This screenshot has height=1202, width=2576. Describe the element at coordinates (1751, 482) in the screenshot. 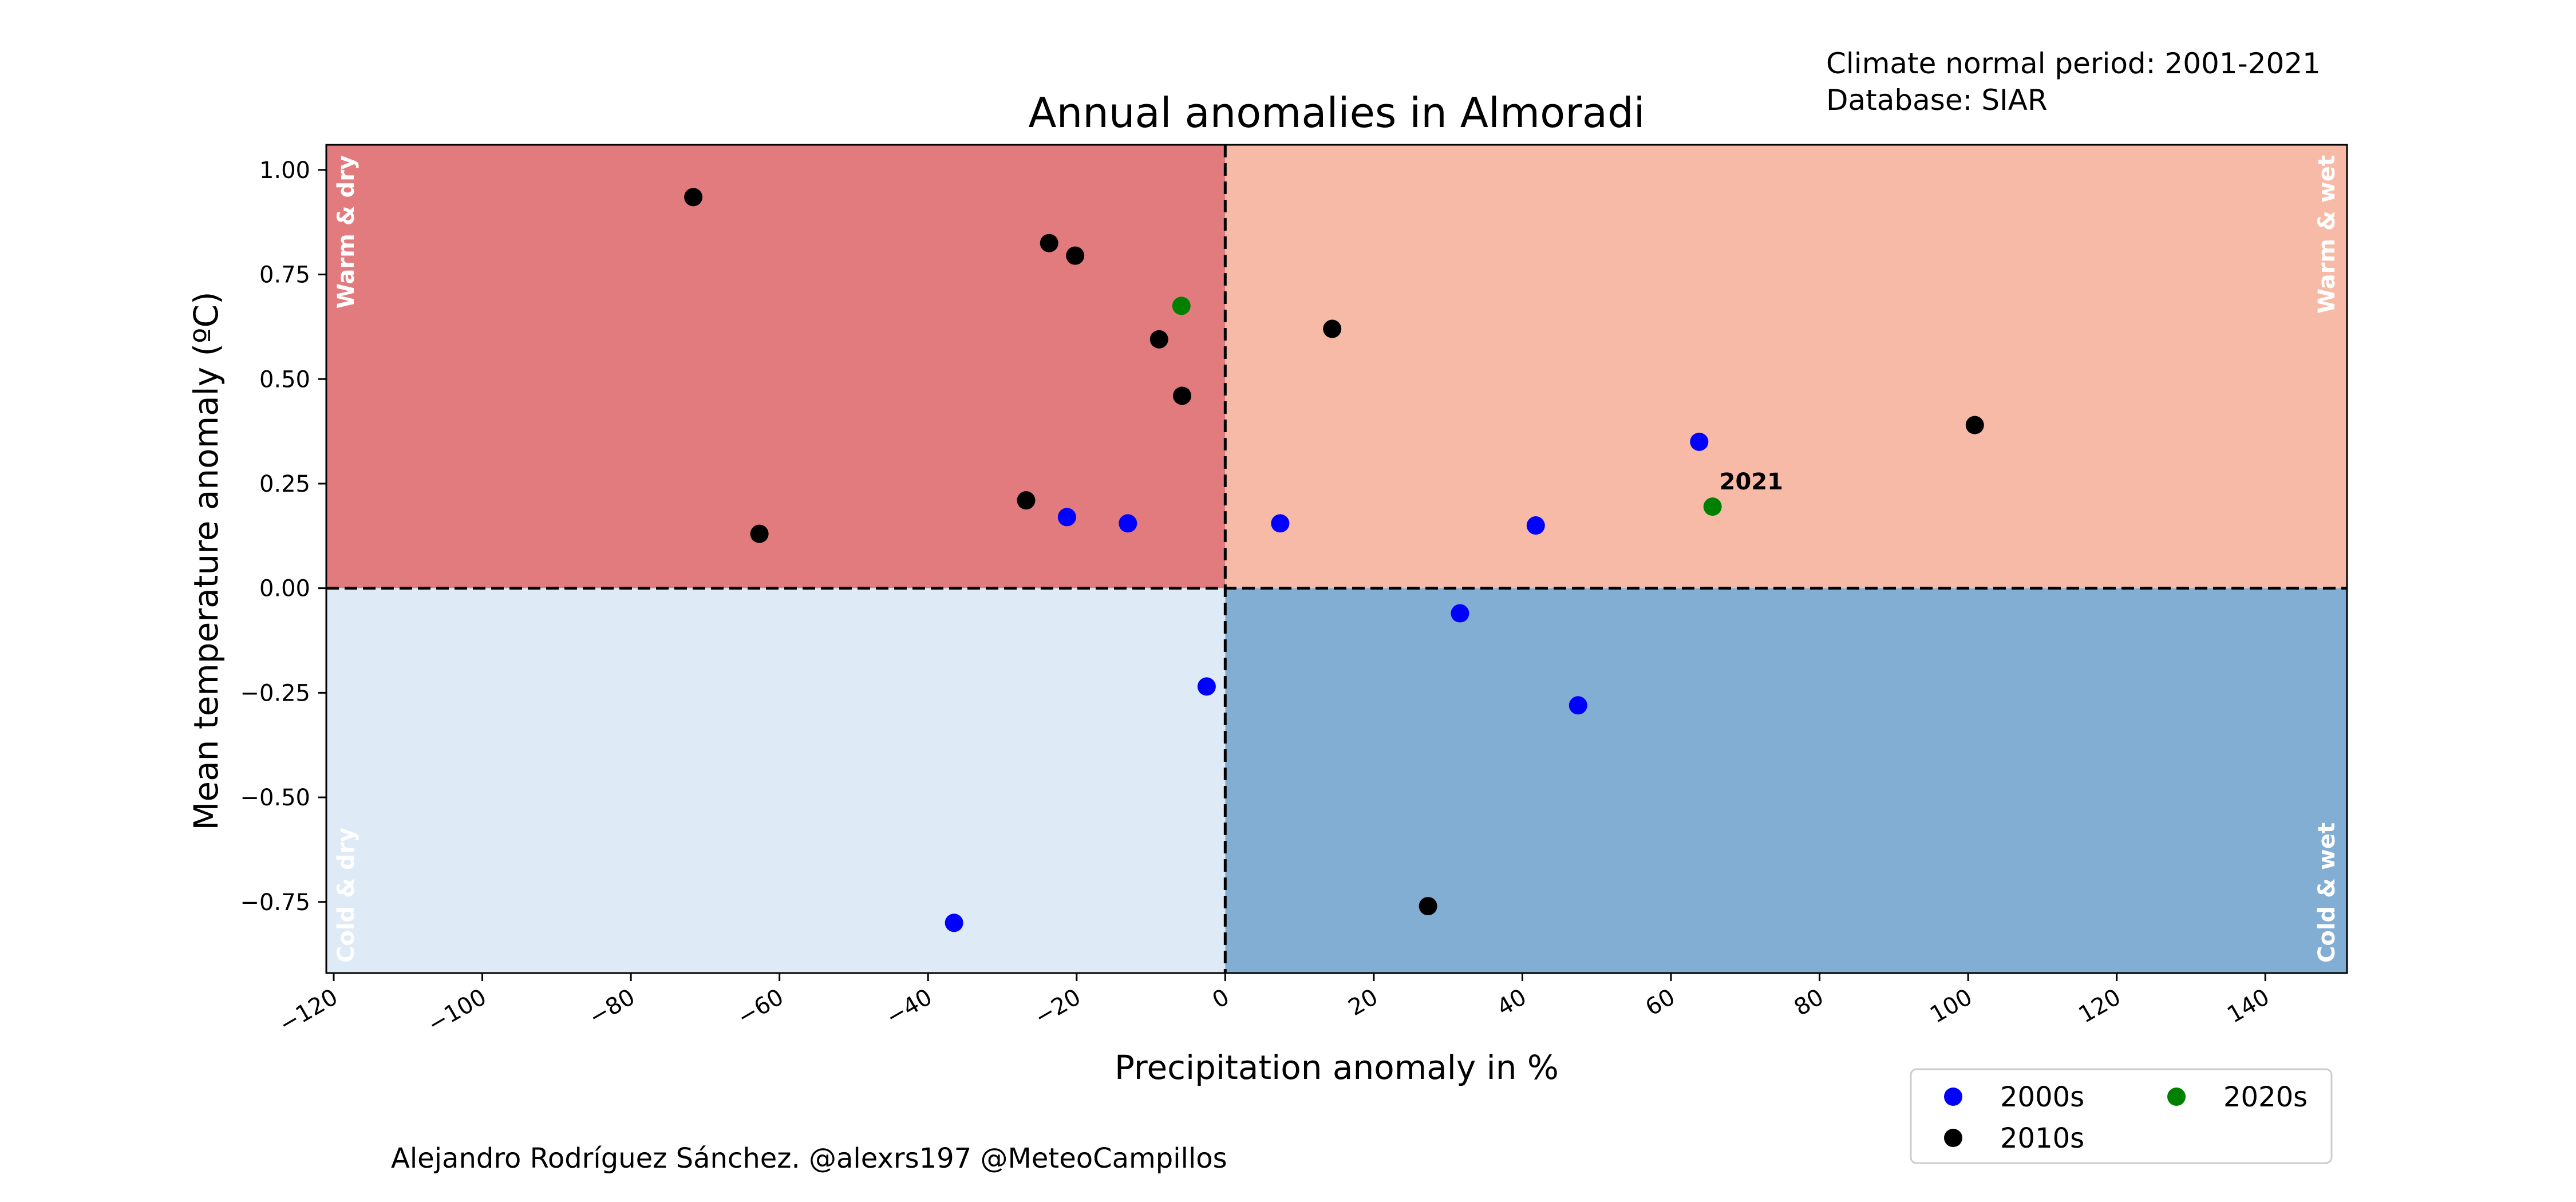

I see `point-label-2021: 2021` at that location.